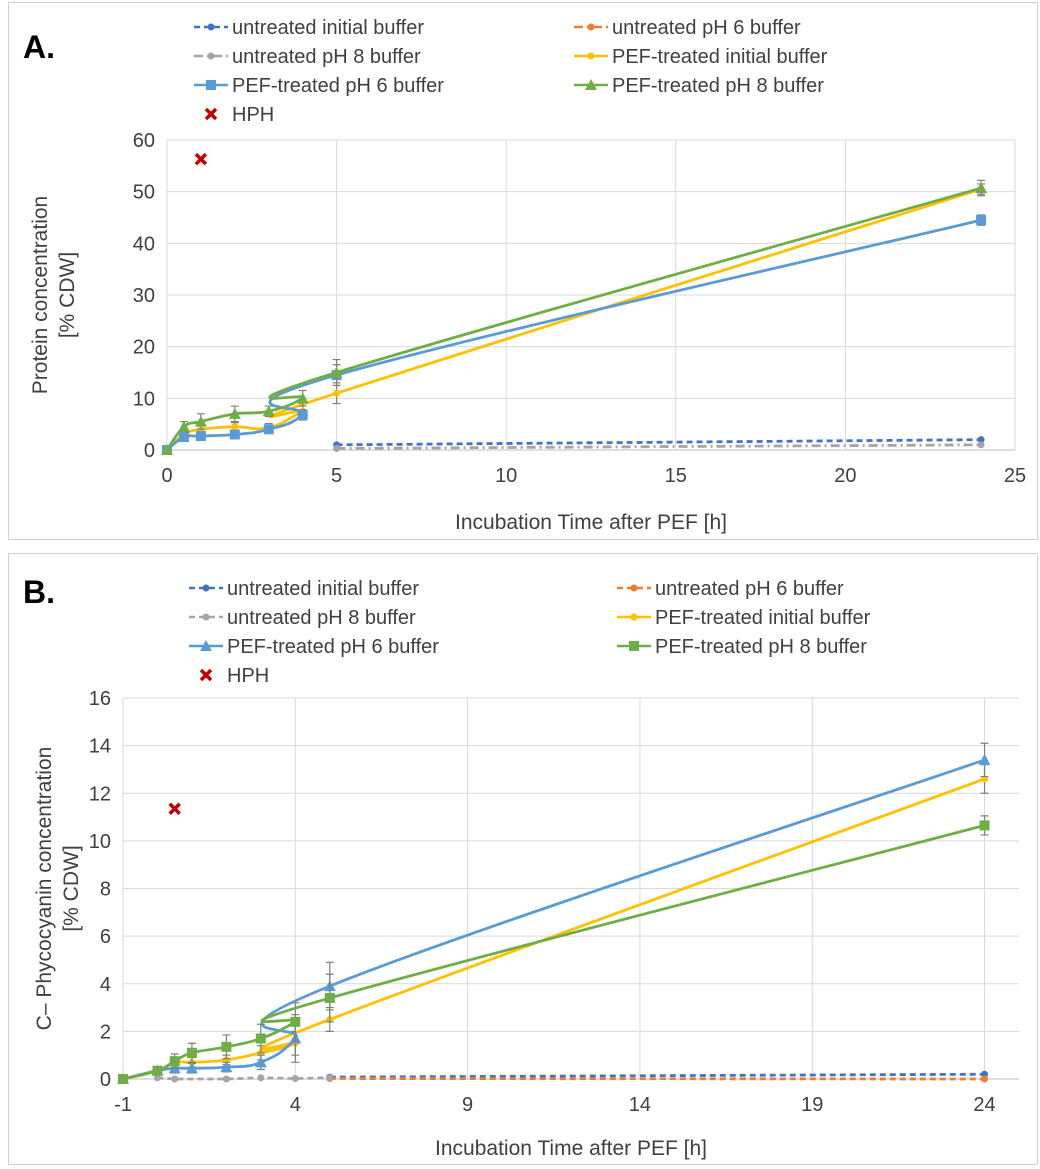 The height and width of the screenshot is (1169, 1040). I want to click on x-tick-label: 9, so click(467, 1105).